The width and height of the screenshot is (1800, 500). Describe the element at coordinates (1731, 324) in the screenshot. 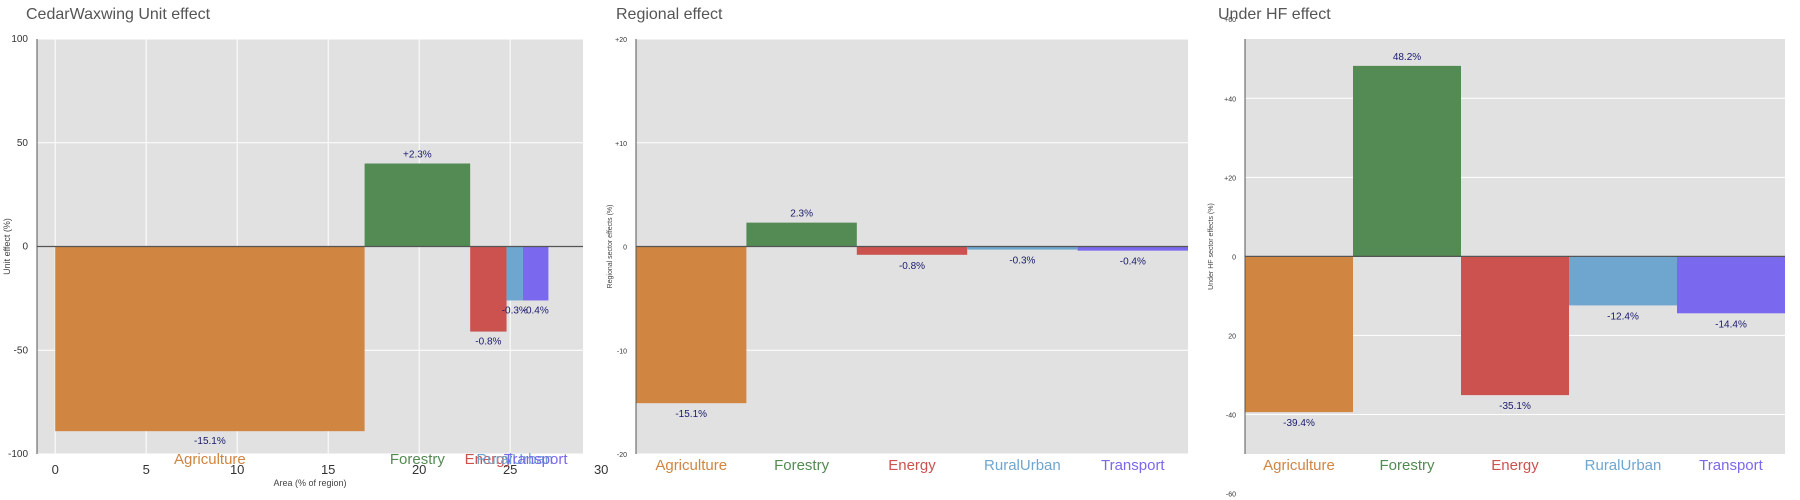

I see `value-label-transport: -14.4%` at that location.